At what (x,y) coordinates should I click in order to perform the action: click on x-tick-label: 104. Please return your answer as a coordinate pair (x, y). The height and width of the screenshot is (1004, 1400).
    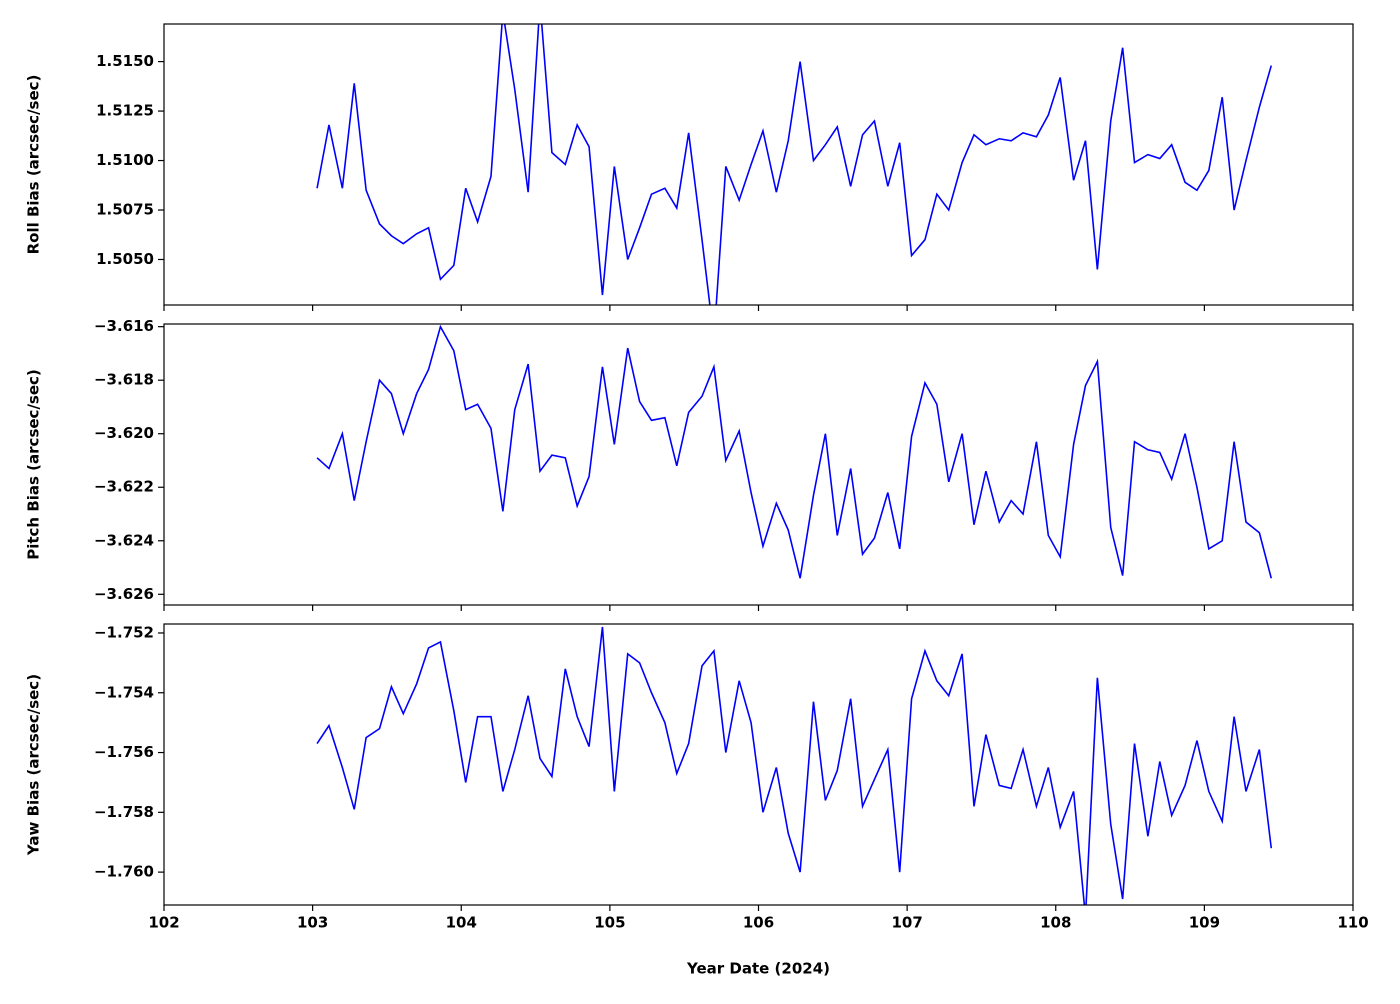
    Looking at the image, I should click on (461, 923).